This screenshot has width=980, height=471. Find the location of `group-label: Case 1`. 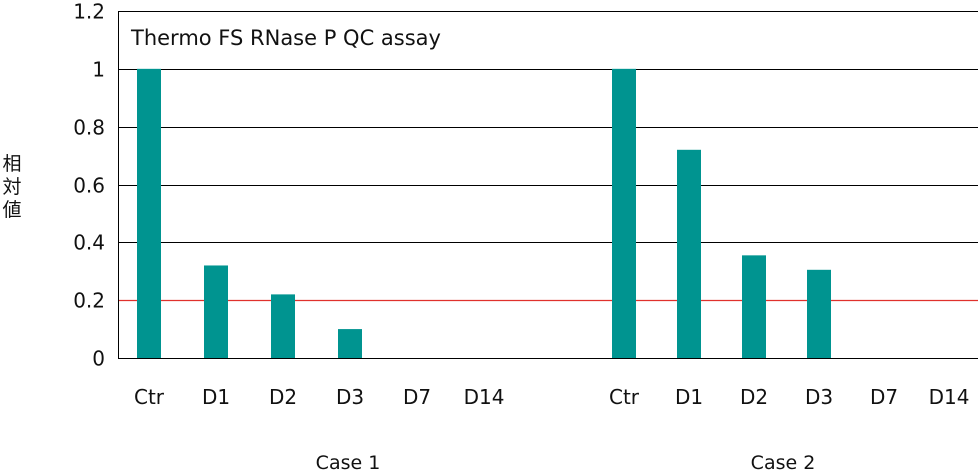

group-label: Case 1 is located at coordinates (348, 461).